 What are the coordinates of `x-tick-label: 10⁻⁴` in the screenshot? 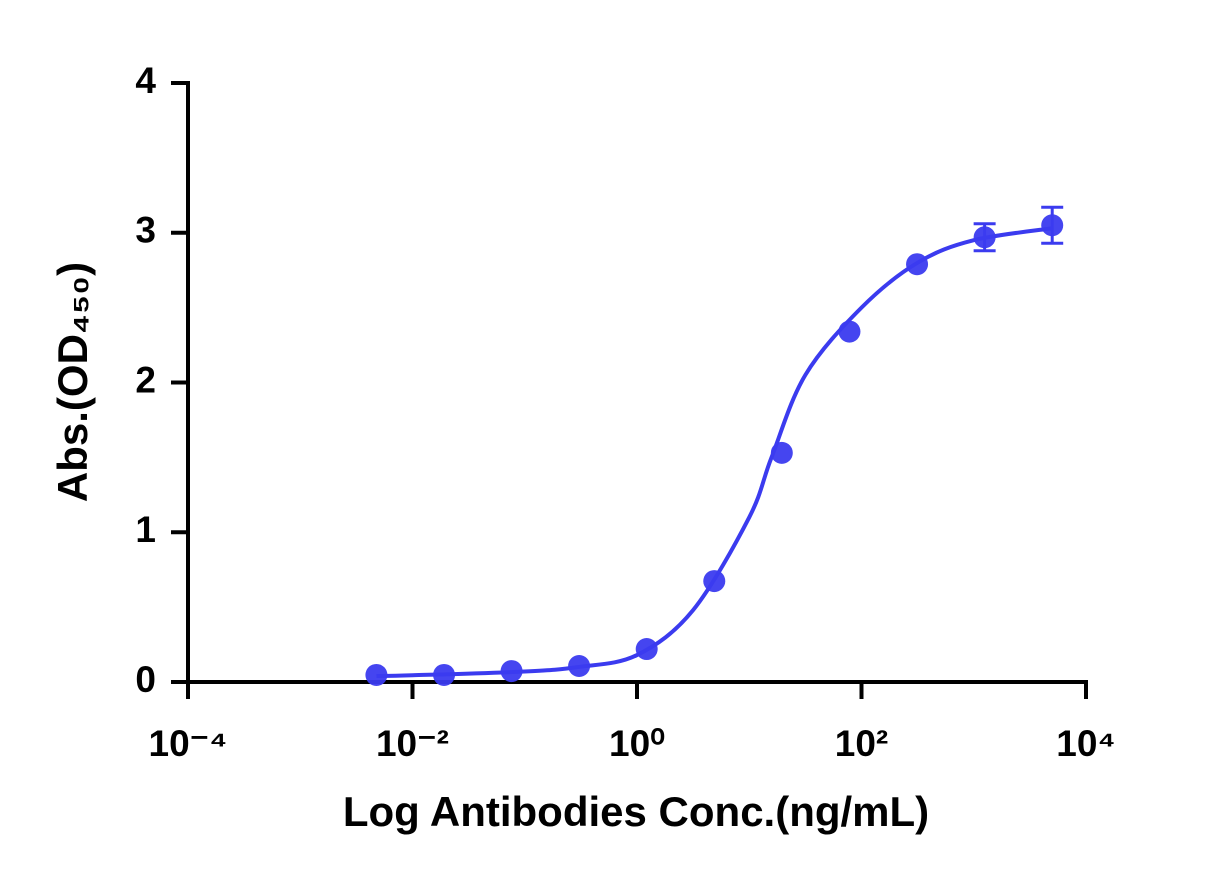 It's located at (188, 743).